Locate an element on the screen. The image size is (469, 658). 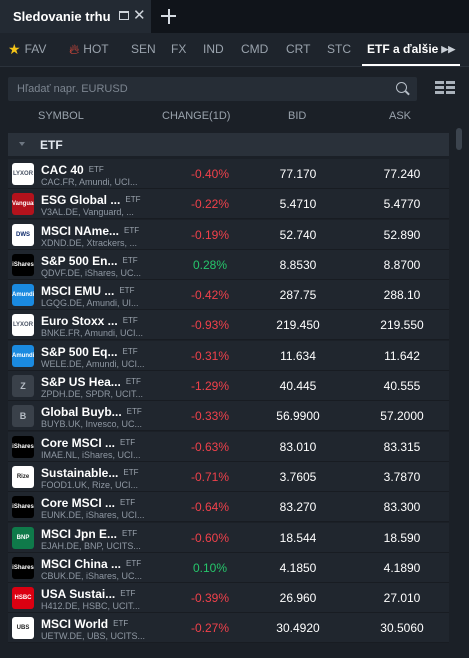
tab-fx: FX is located at coordinates (178, 49).